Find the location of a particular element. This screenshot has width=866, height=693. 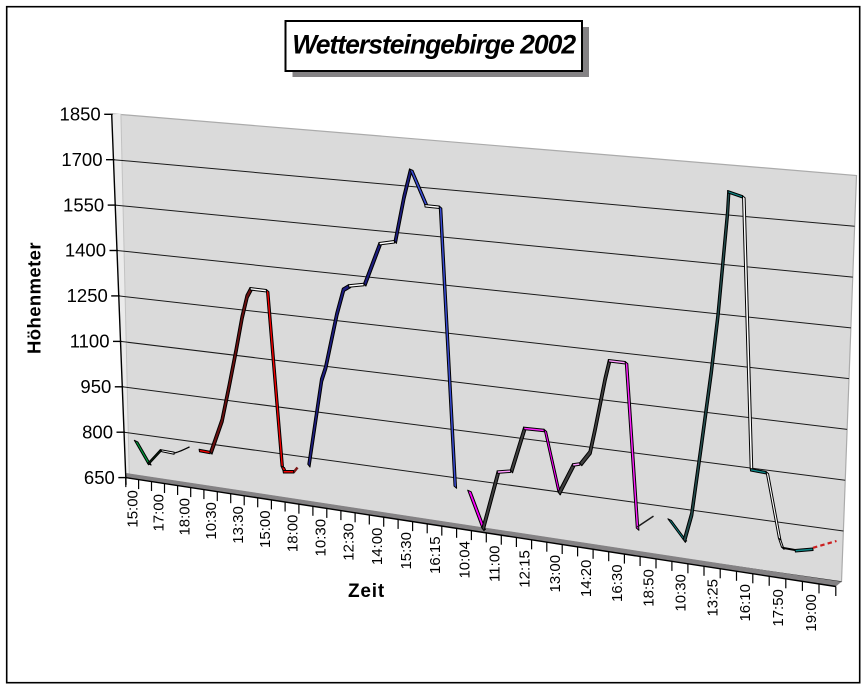

svg-text: Höhenmeter is located at coordinates (34, 298).